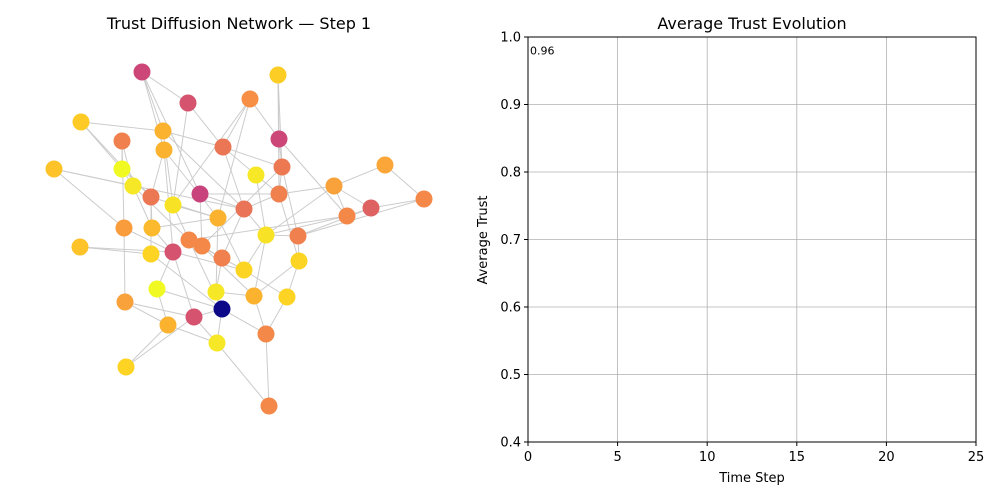 The image size is (1000, 500). What do you see at coordinates (617, 457) in the screenshot?
I see `x-tick-label: 5` at bounding box center [617, 457].